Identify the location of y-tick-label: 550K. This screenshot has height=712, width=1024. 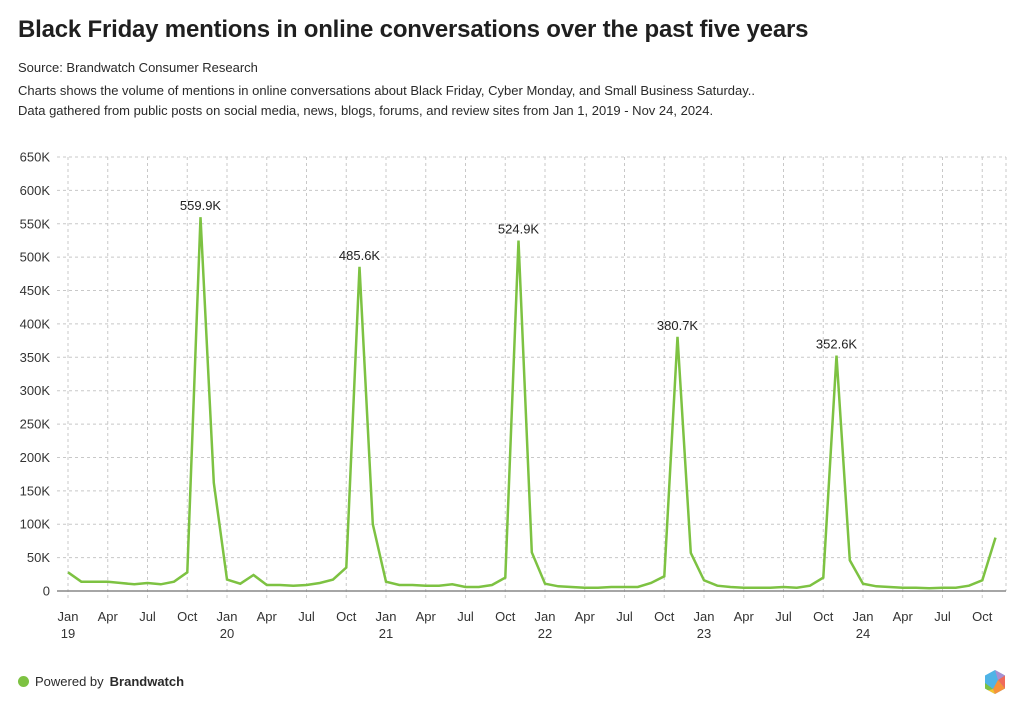
(35, 223).